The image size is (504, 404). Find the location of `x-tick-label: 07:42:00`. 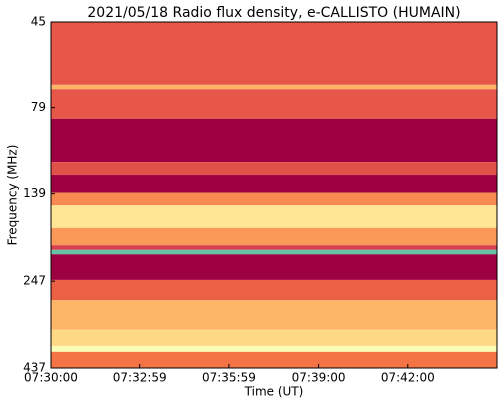

x-tick-label: 07:42:00 is located at coordinates (408, 378).